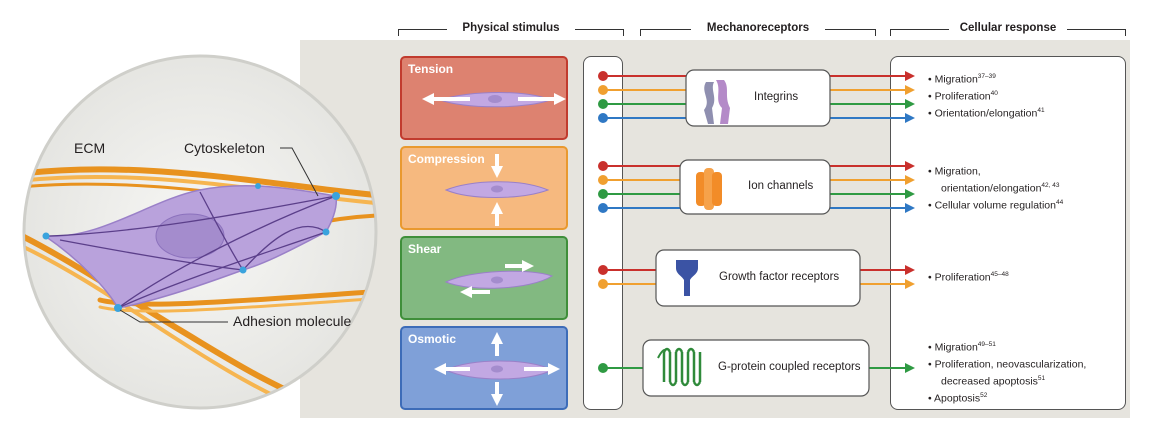  Describe the element at coordinates (603, 222) in the screenshot. I see `origin-dots` at that location.